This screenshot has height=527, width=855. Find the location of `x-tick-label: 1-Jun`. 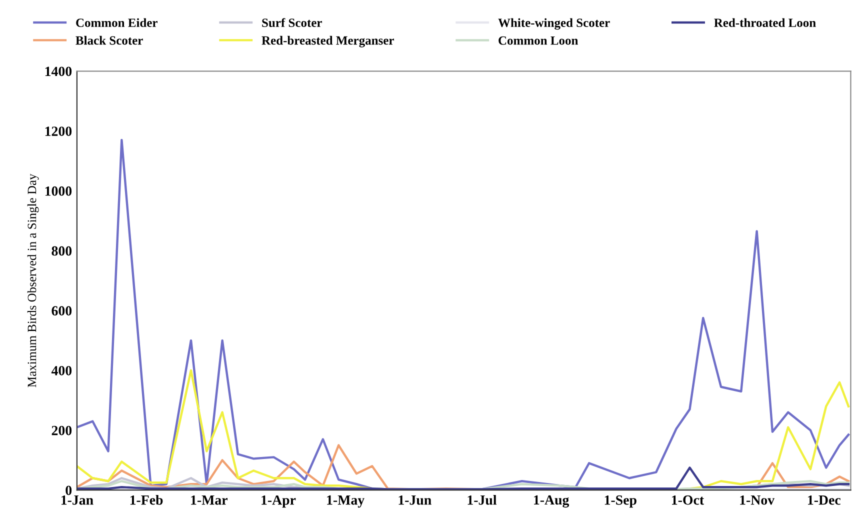

x-tick-label: 1-Jun is located at coordinates (415, 500).